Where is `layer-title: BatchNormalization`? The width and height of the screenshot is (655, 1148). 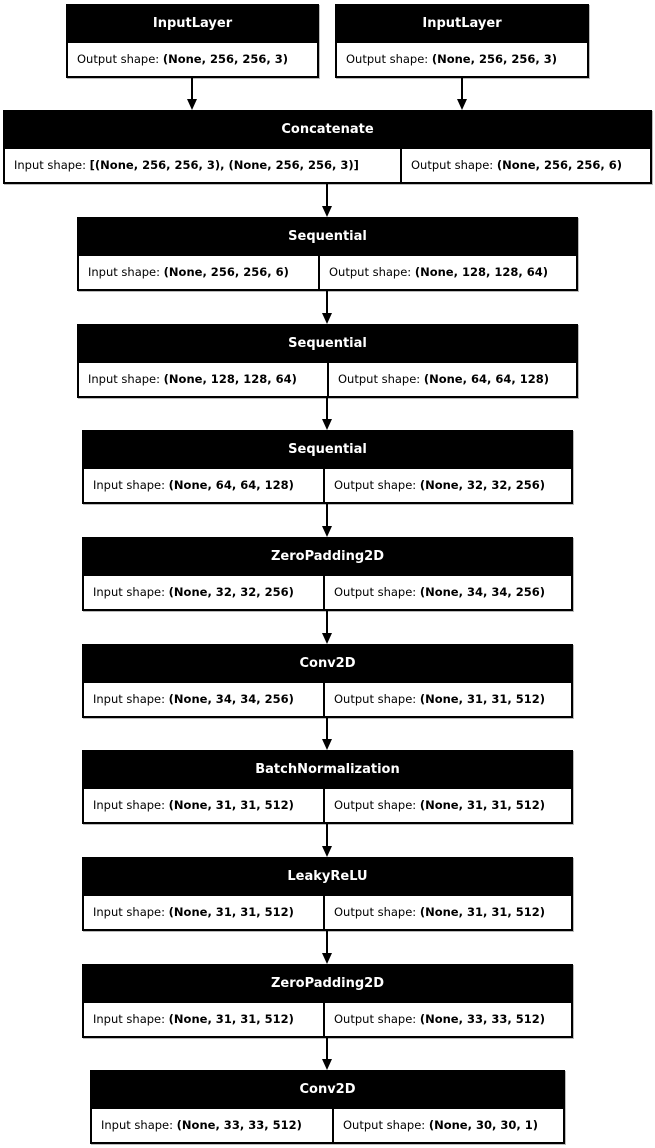 layer-title: BatchNormalization is located at coordinates (327, 769).